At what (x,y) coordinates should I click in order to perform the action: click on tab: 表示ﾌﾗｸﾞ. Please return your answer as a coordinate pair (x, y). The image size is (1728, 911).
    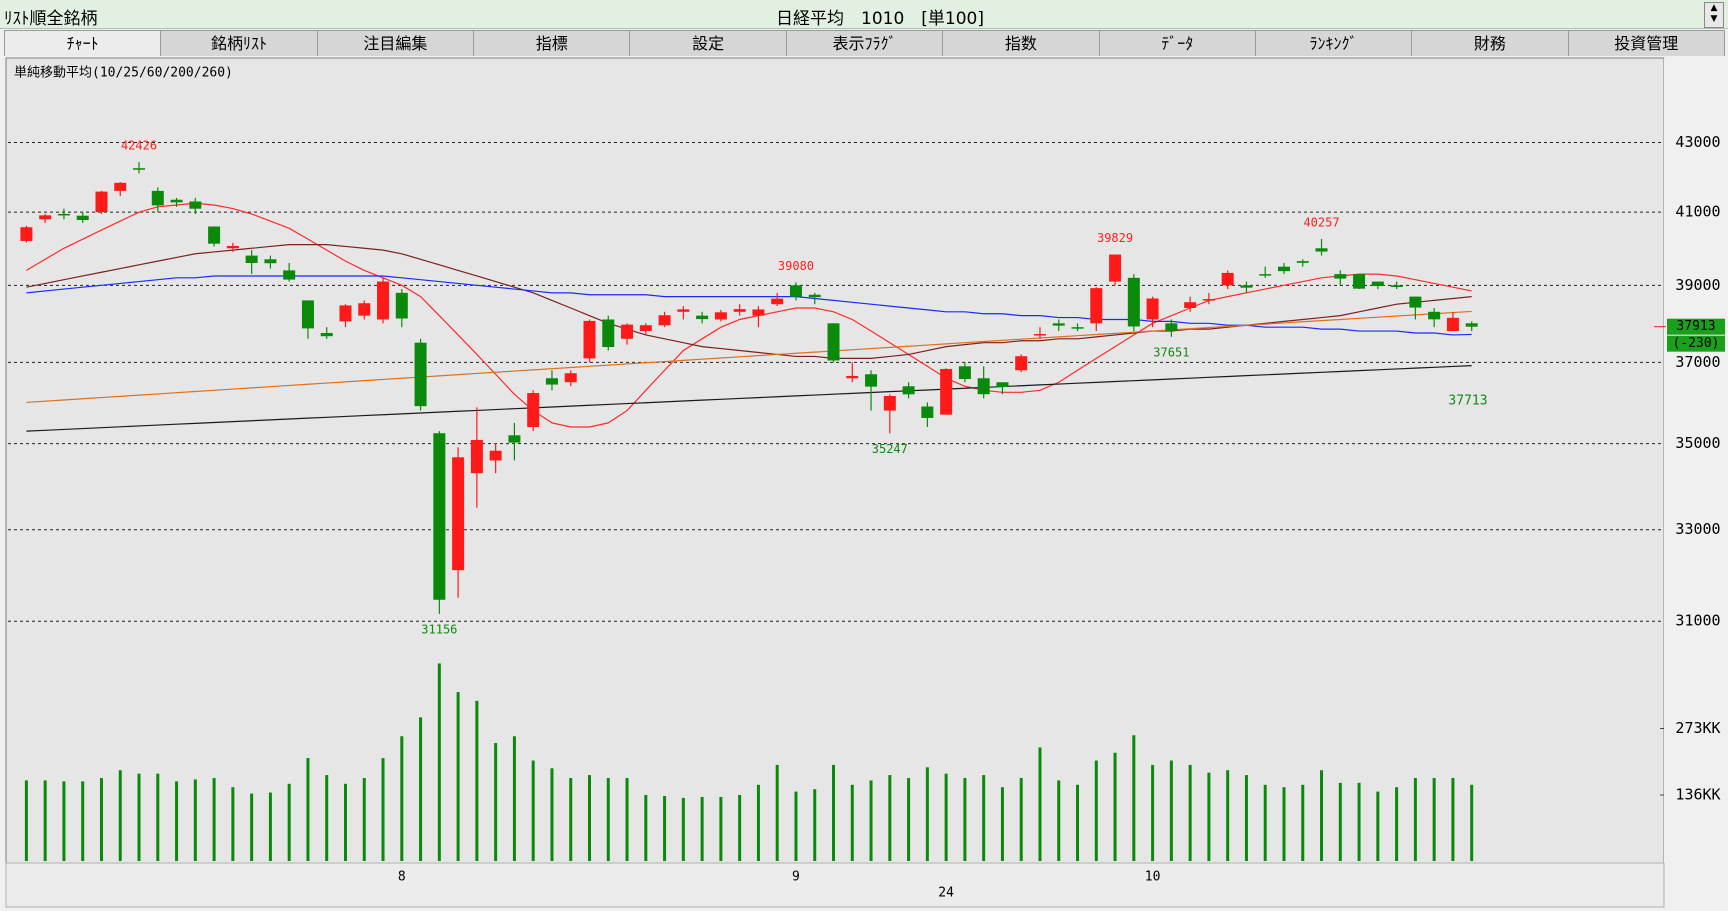
    Looking at the image, I should click on (864, 43).